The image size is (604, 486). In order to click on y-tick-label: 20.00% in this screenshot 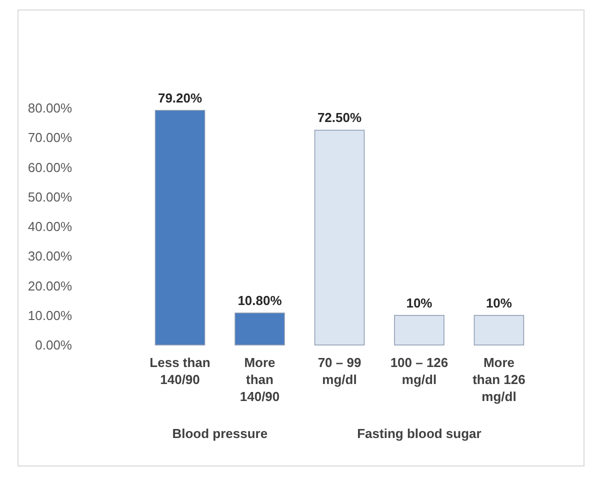, I will do `click(50, 286)`.